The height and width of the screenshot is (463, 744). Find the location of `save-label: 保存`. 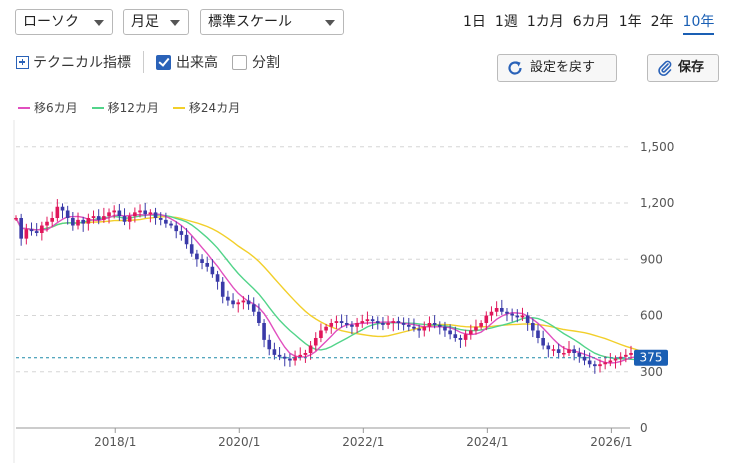

save-label: 保存 is located at coordinates (691, 67).